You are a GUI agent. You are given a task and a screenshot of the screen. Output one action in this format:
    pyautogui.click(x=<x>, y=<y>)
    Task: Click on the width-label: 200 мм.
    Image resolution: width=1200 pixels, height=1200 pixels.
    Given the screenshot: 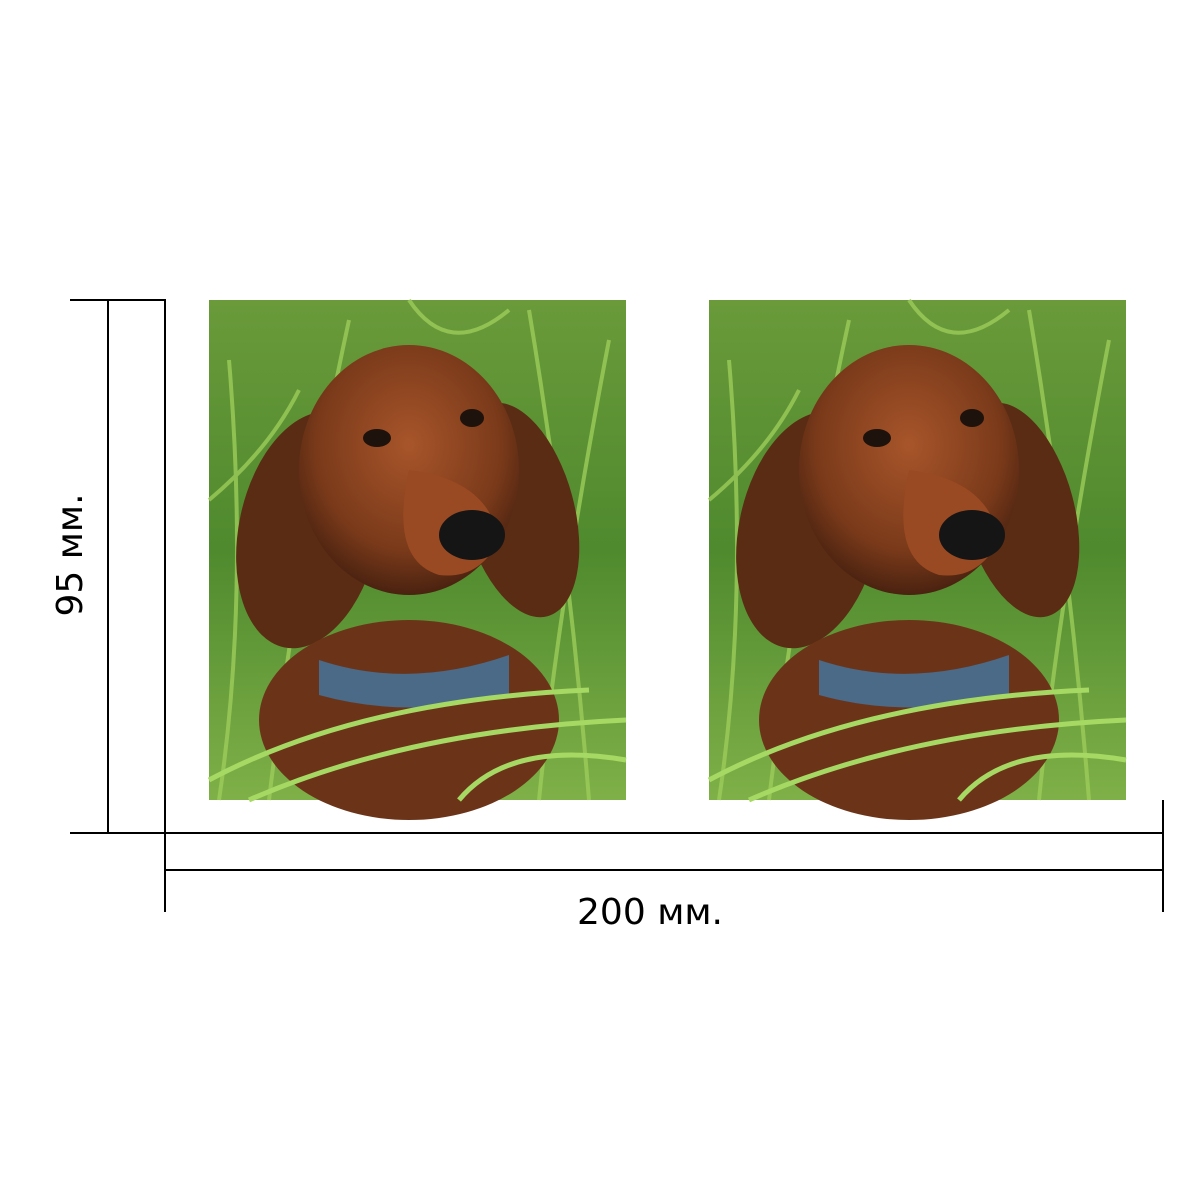 What is the action you would take?
    pyautogui.click(x=650, y=912)
    